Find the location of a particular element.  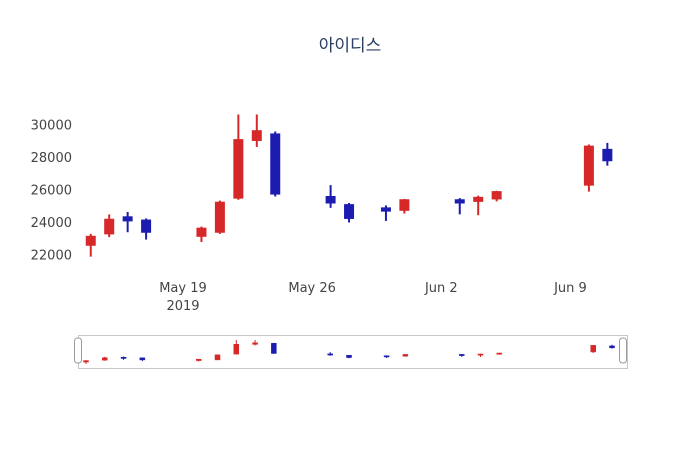

y-tick-label: 22000 is located at coordinates (51, 256).